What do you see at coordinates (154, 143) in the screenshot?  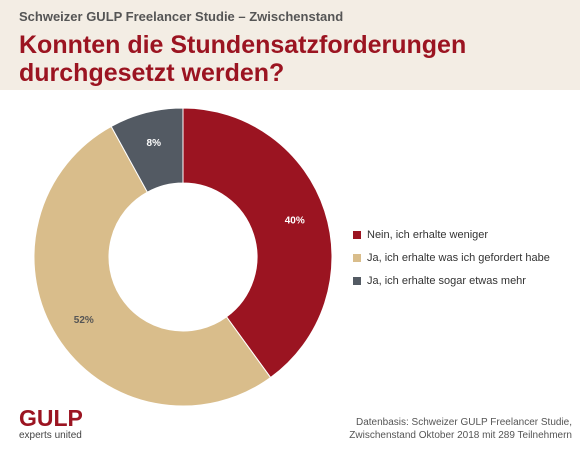 I see `slice-ja-mehr-label: 8%` at bounding box center [154, 143].